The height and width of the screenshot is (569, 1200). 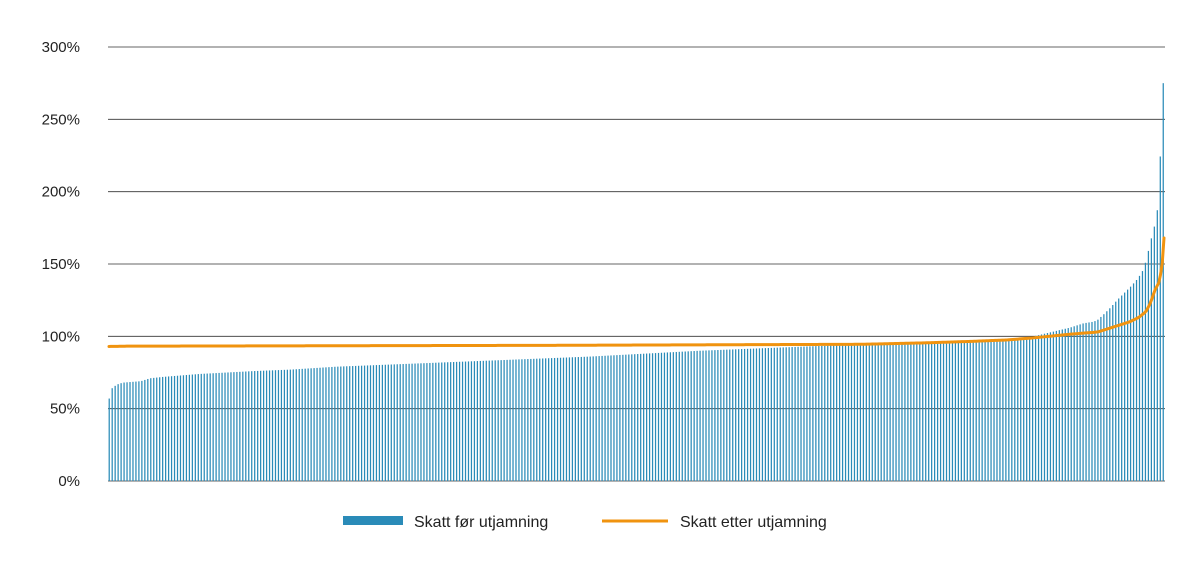 I want to click on y-tick-label: 0%, so click(x=69, y=481).